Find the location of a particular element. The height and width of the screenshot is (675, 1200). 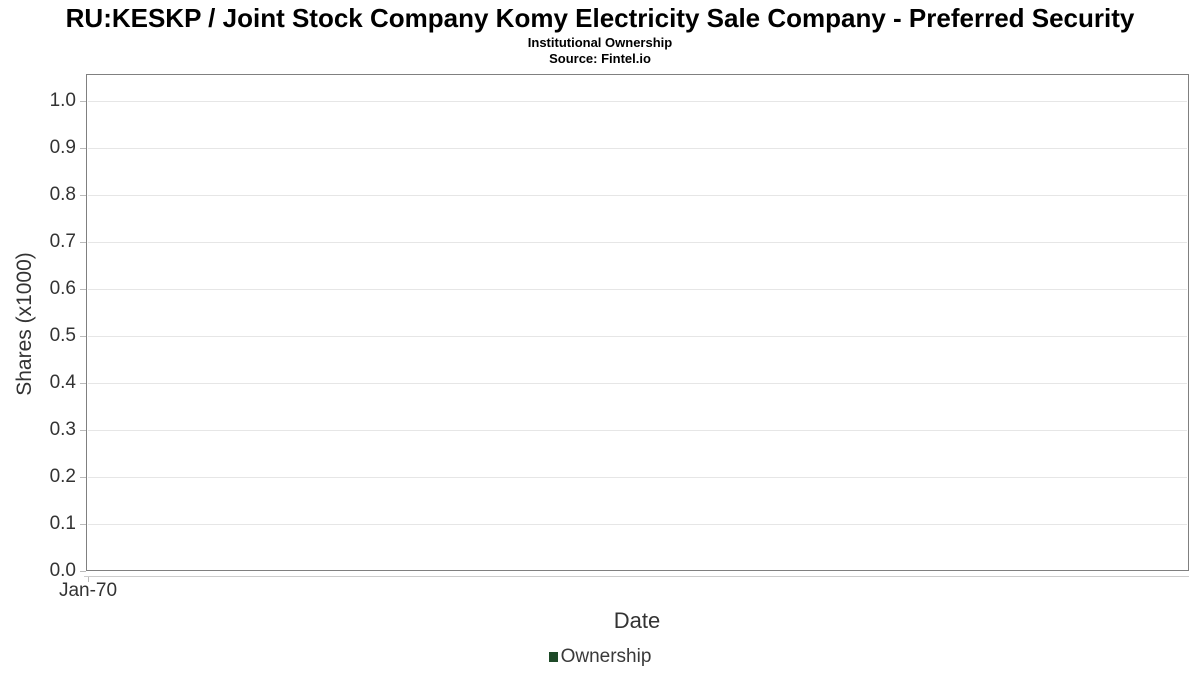

x-axis-title: Date is located at coordinates (637, 620).